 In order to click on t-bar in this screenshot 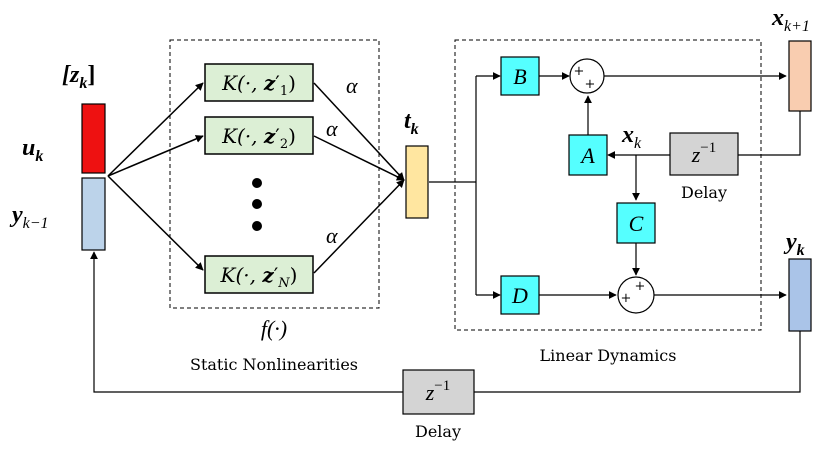, I will do `click(417, 182)`.